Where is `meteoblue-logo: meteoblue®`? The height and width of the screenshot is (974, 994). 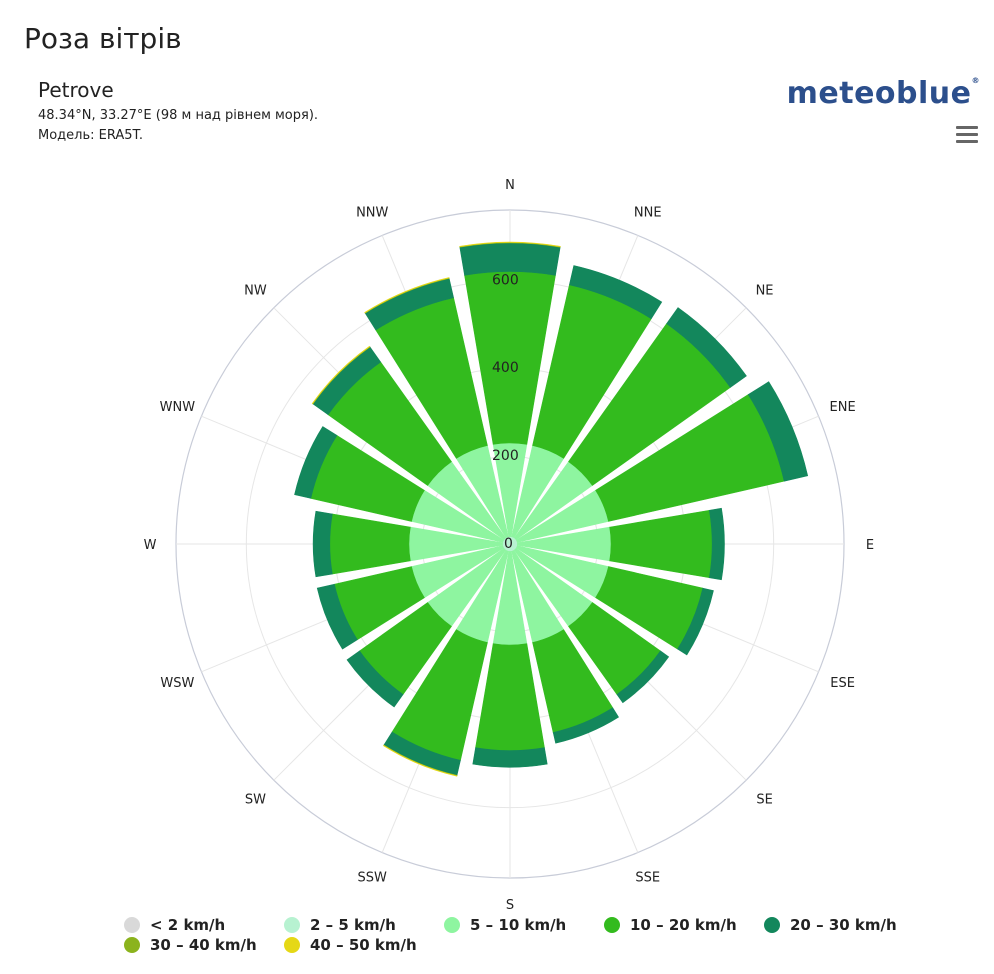 meteoblue-logo: meteoblue® is located at coordinates (883, 93).